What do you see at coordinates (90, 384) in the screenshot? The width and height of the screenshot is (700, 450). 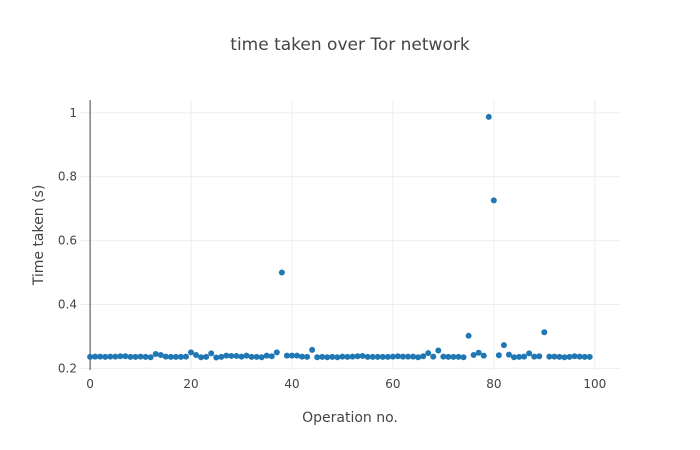 I see `x-tick-label: 0` at bounding box center [90, 384].